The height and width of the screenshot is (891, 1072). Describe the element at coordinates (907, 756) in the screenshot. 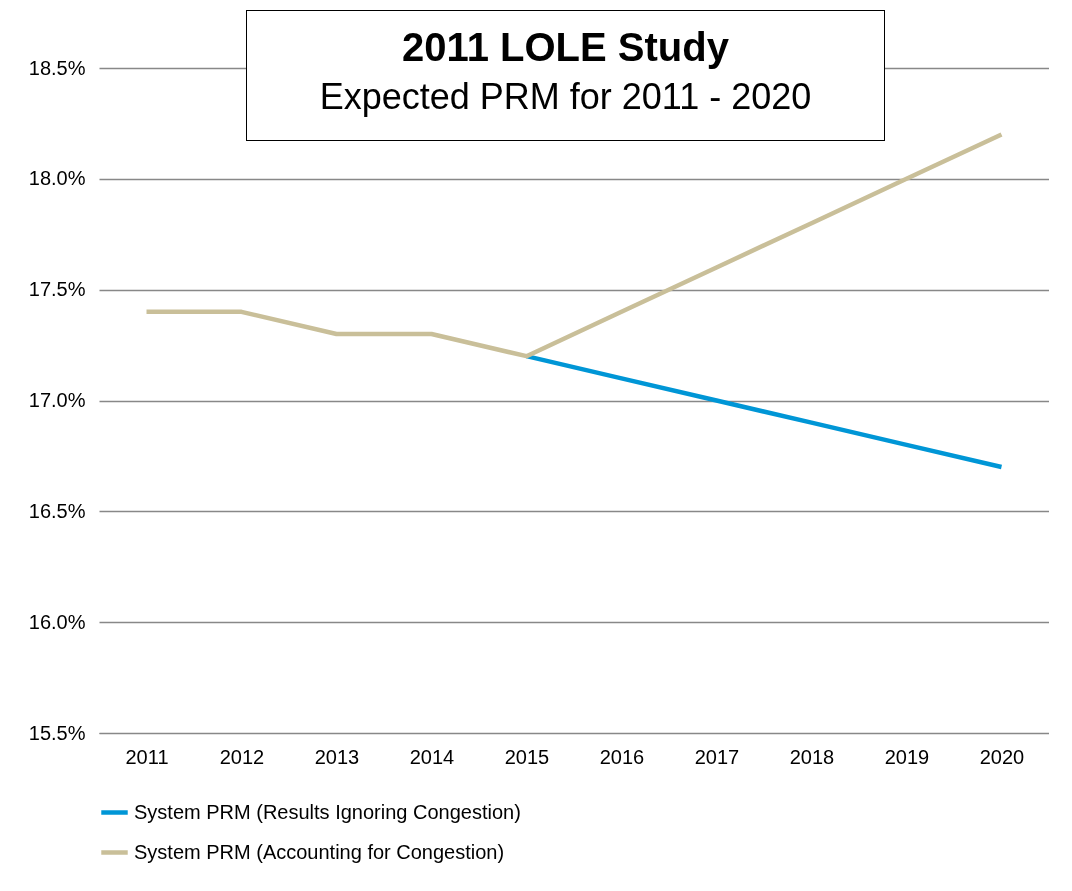

I see `x-tick-label: 2019` at that location.